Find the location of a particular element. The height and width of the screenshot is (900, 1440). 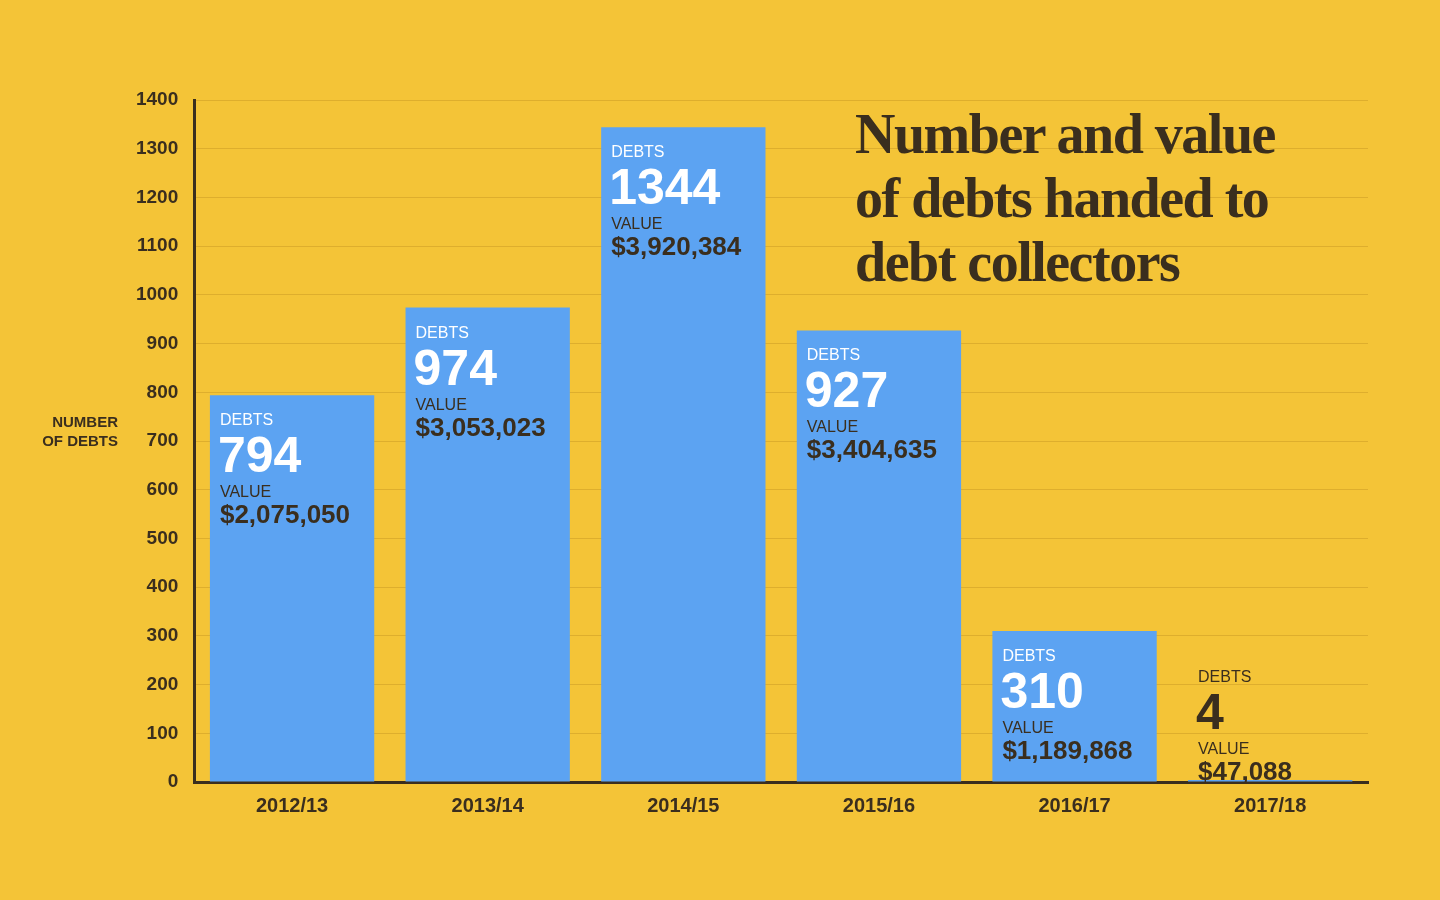

y-tick-label: 900 is located at coordinates (162, 342).